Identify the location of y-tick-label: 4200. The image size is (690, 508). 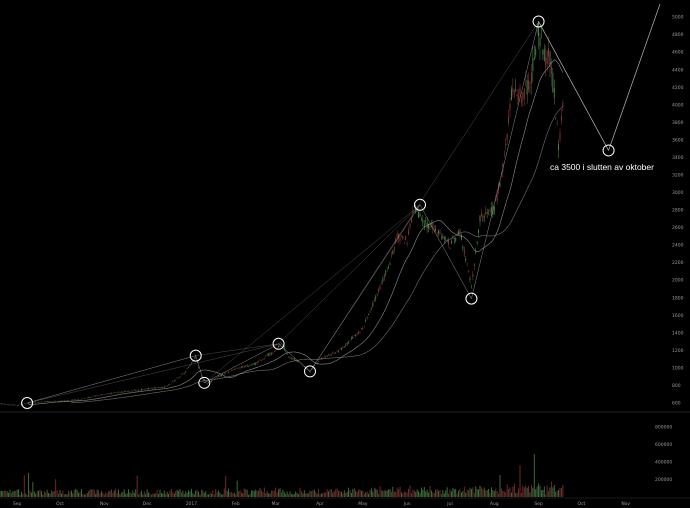
(678, 88).